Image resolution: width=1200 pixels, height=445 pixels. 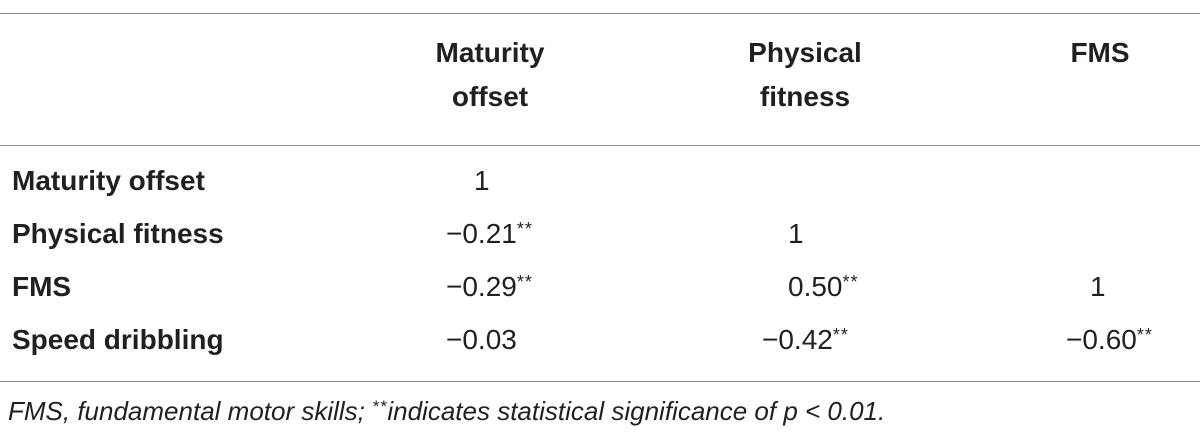 I want to click on table-row: Maturity offset 1, so click(x=600, y=181).